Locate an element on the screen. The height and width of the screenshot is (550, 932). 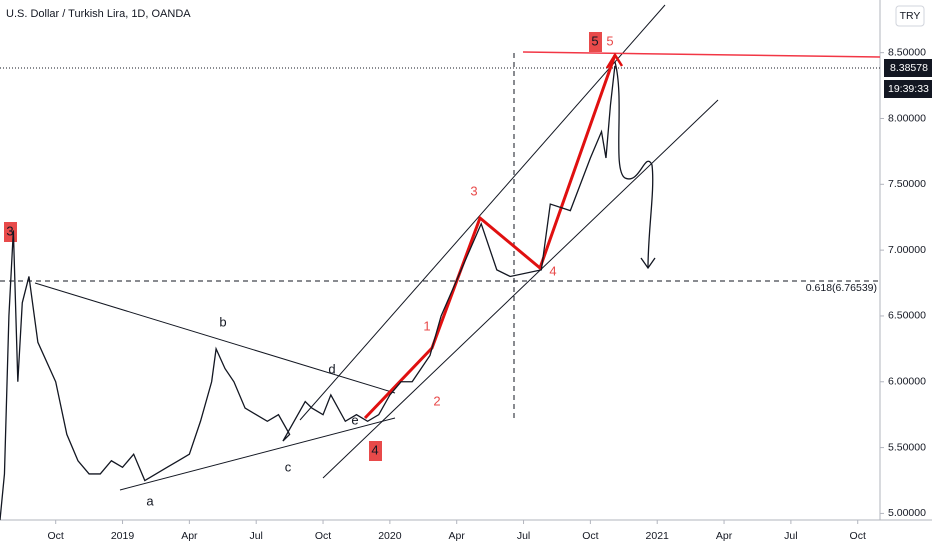
y-tick-label: 6.00000 is located at coordinates (907, 382).